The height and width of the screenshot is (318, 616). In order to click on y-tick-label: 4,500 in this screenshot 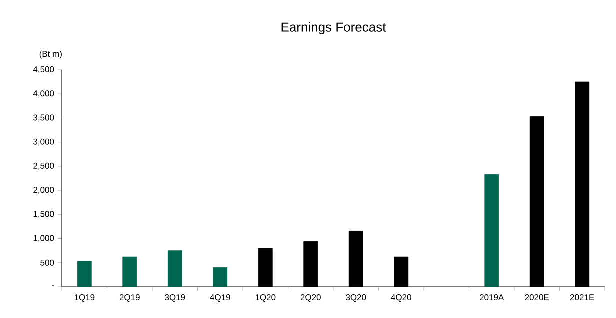, I will do `click(43, 70)`.